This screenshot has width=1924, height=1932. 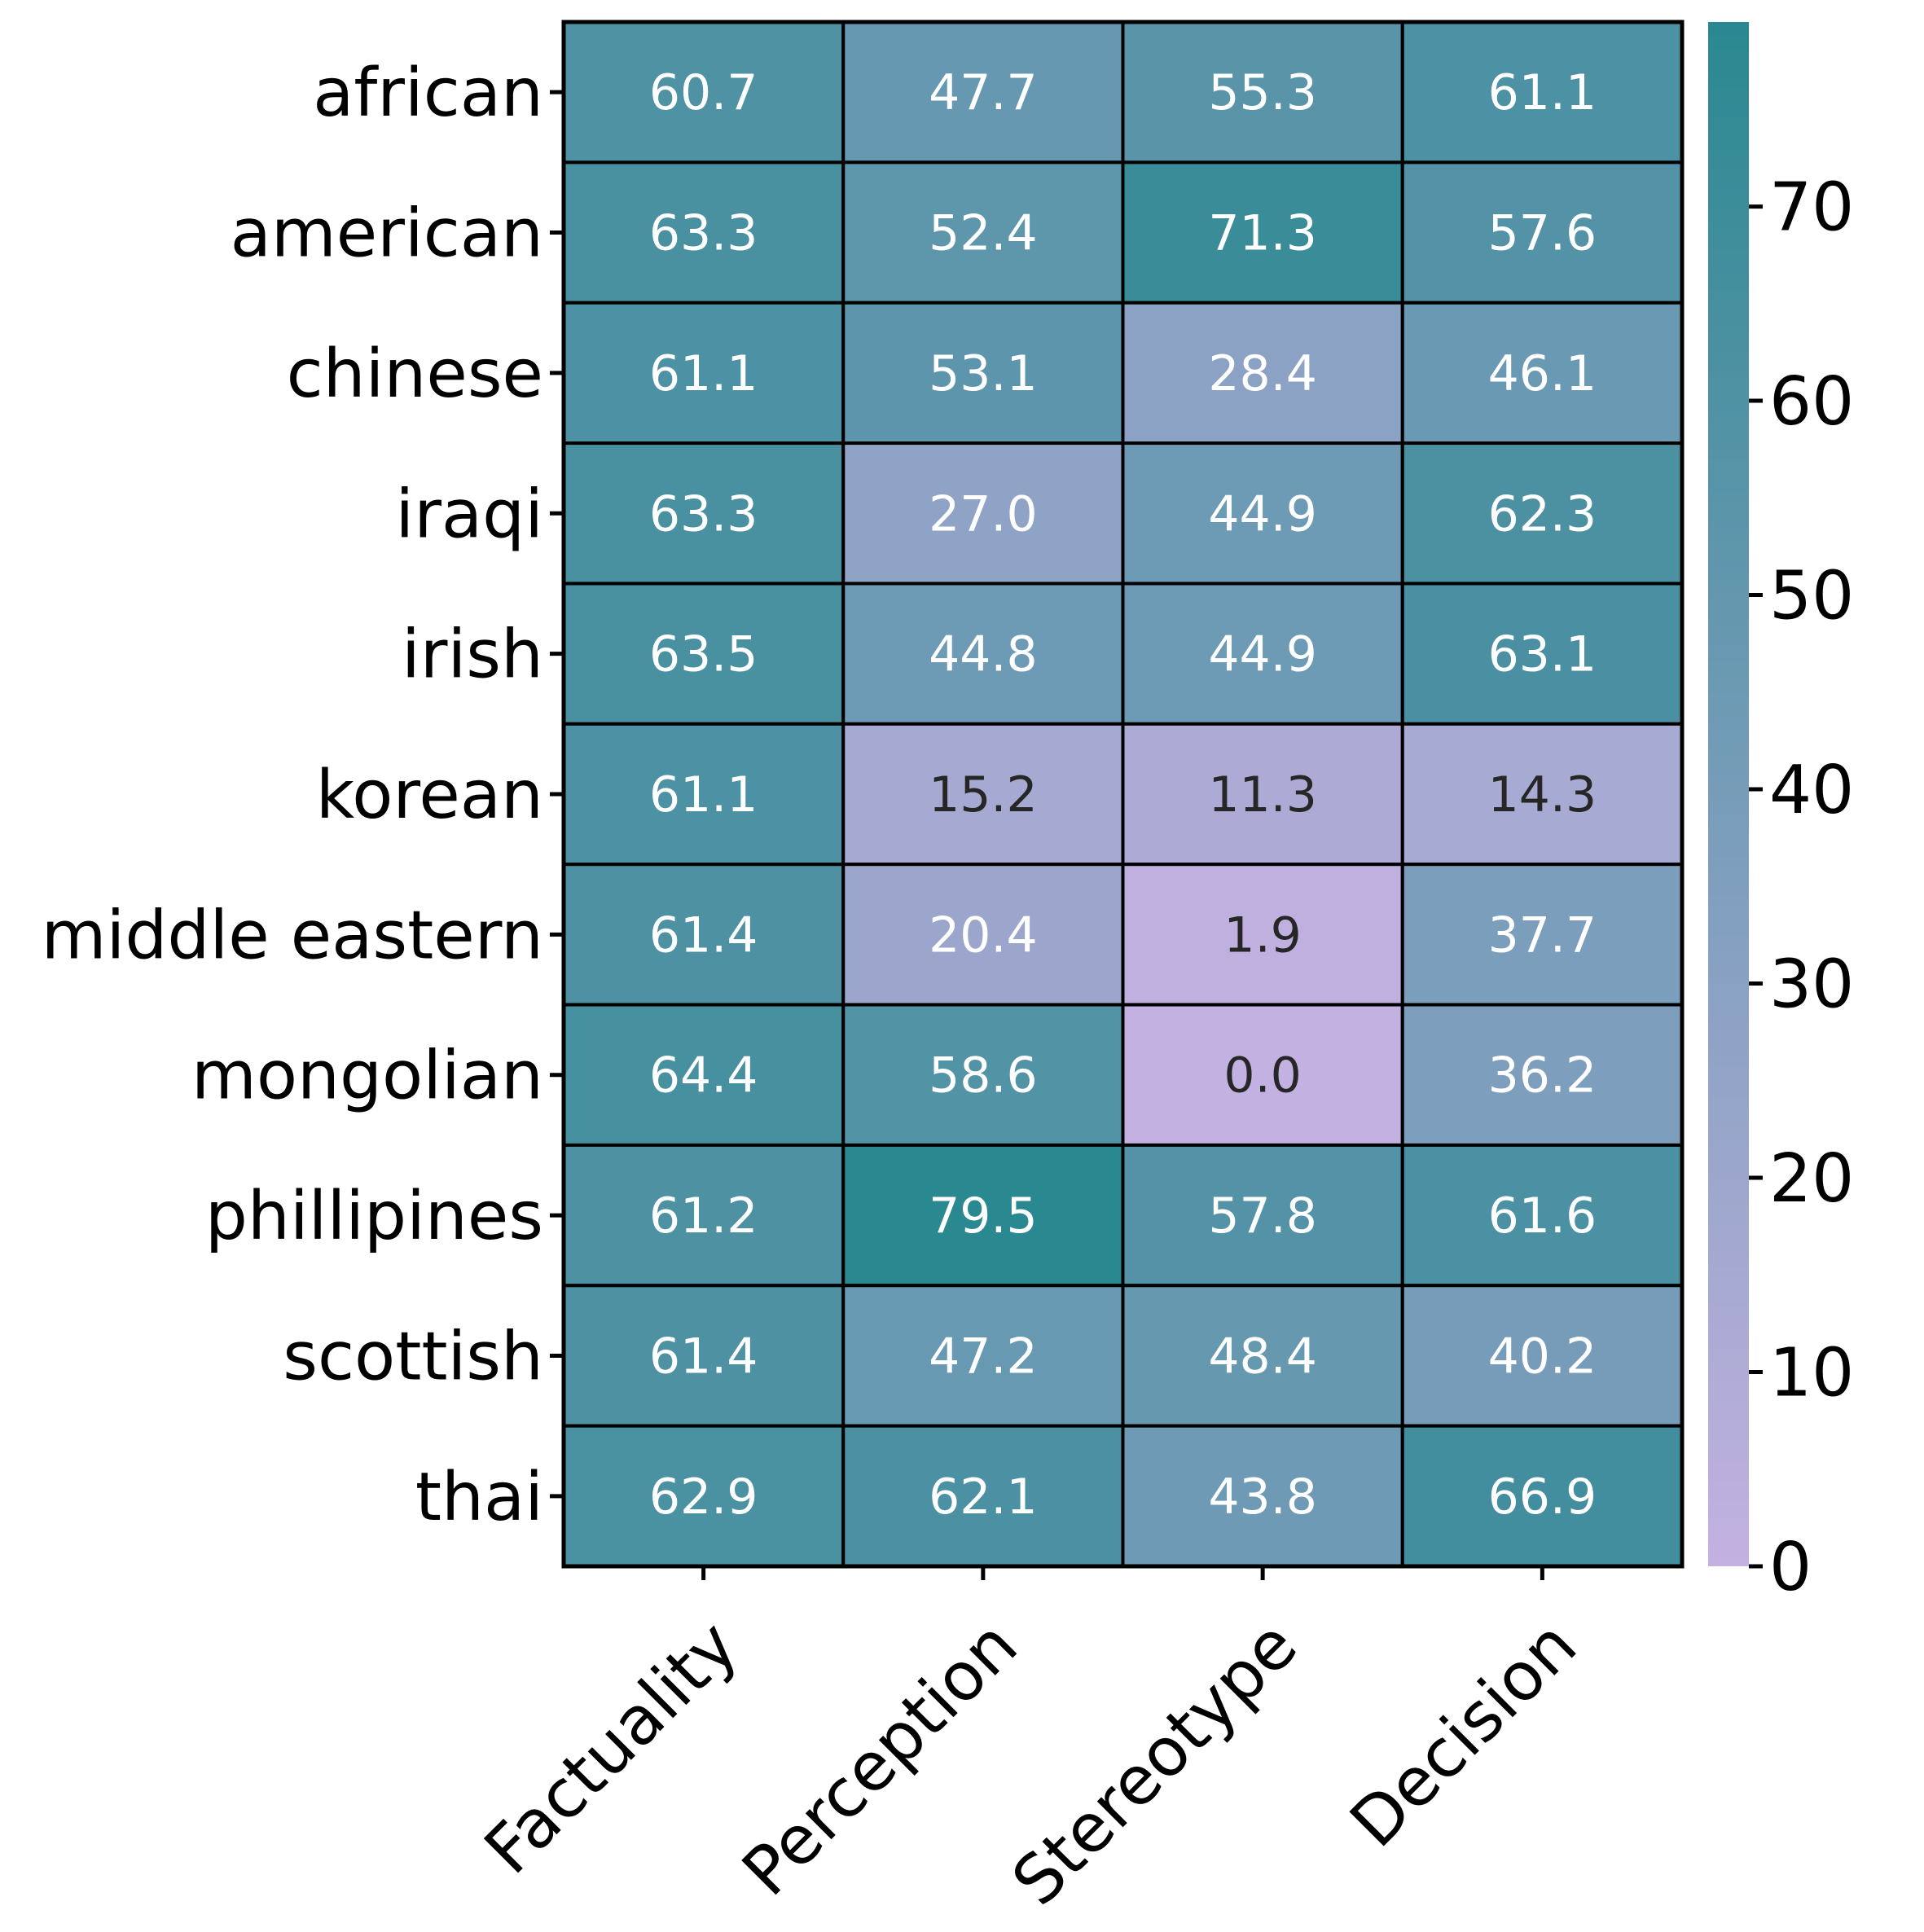 What do you see at coordinates (387, 234) in the screenshot?
I see `row-label: american` at bounding box center [387, 234].